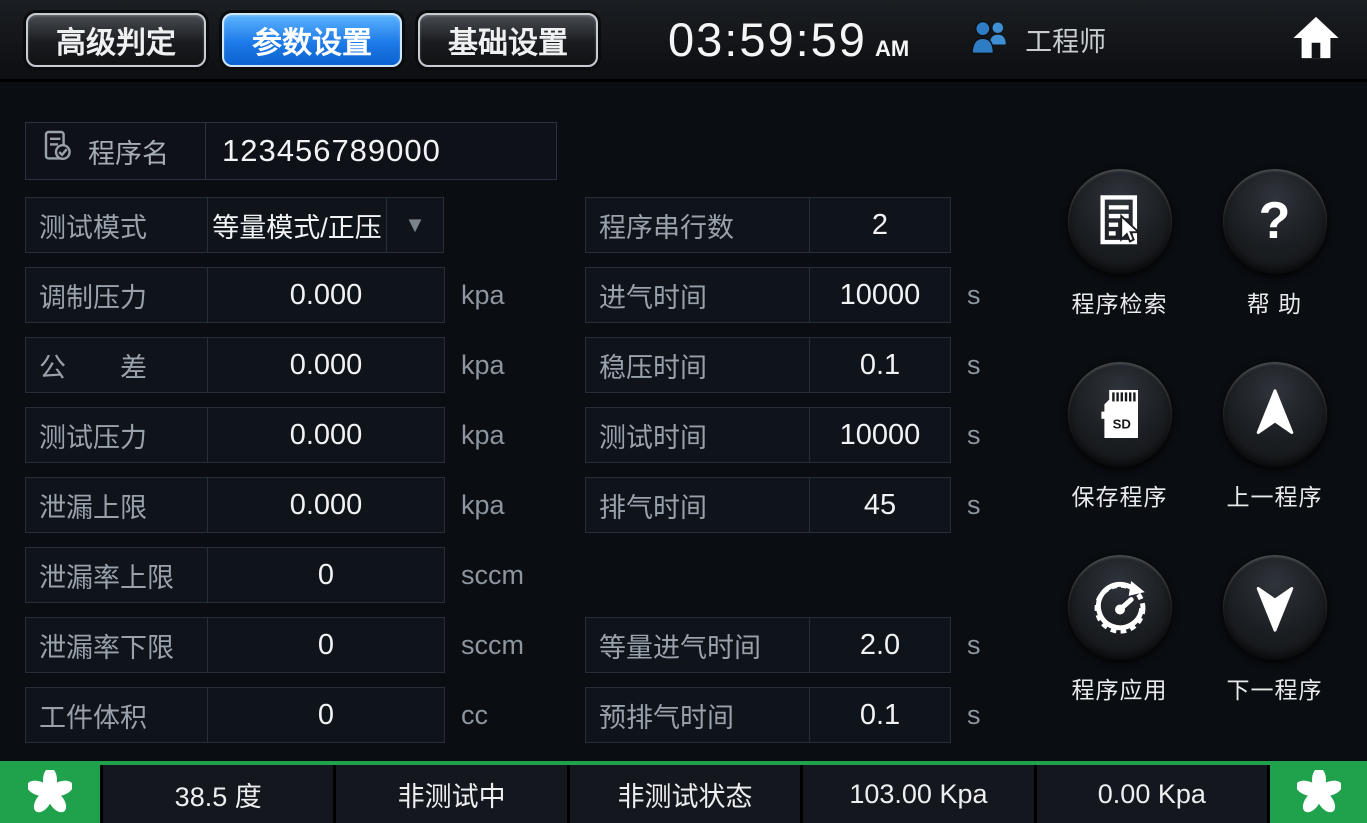 This screenshot has width=1367, height=823. Describe the element at coordinates (326, 645) in the screenshot. I see `leak-rate-lower-limit-value: 0` at that location.